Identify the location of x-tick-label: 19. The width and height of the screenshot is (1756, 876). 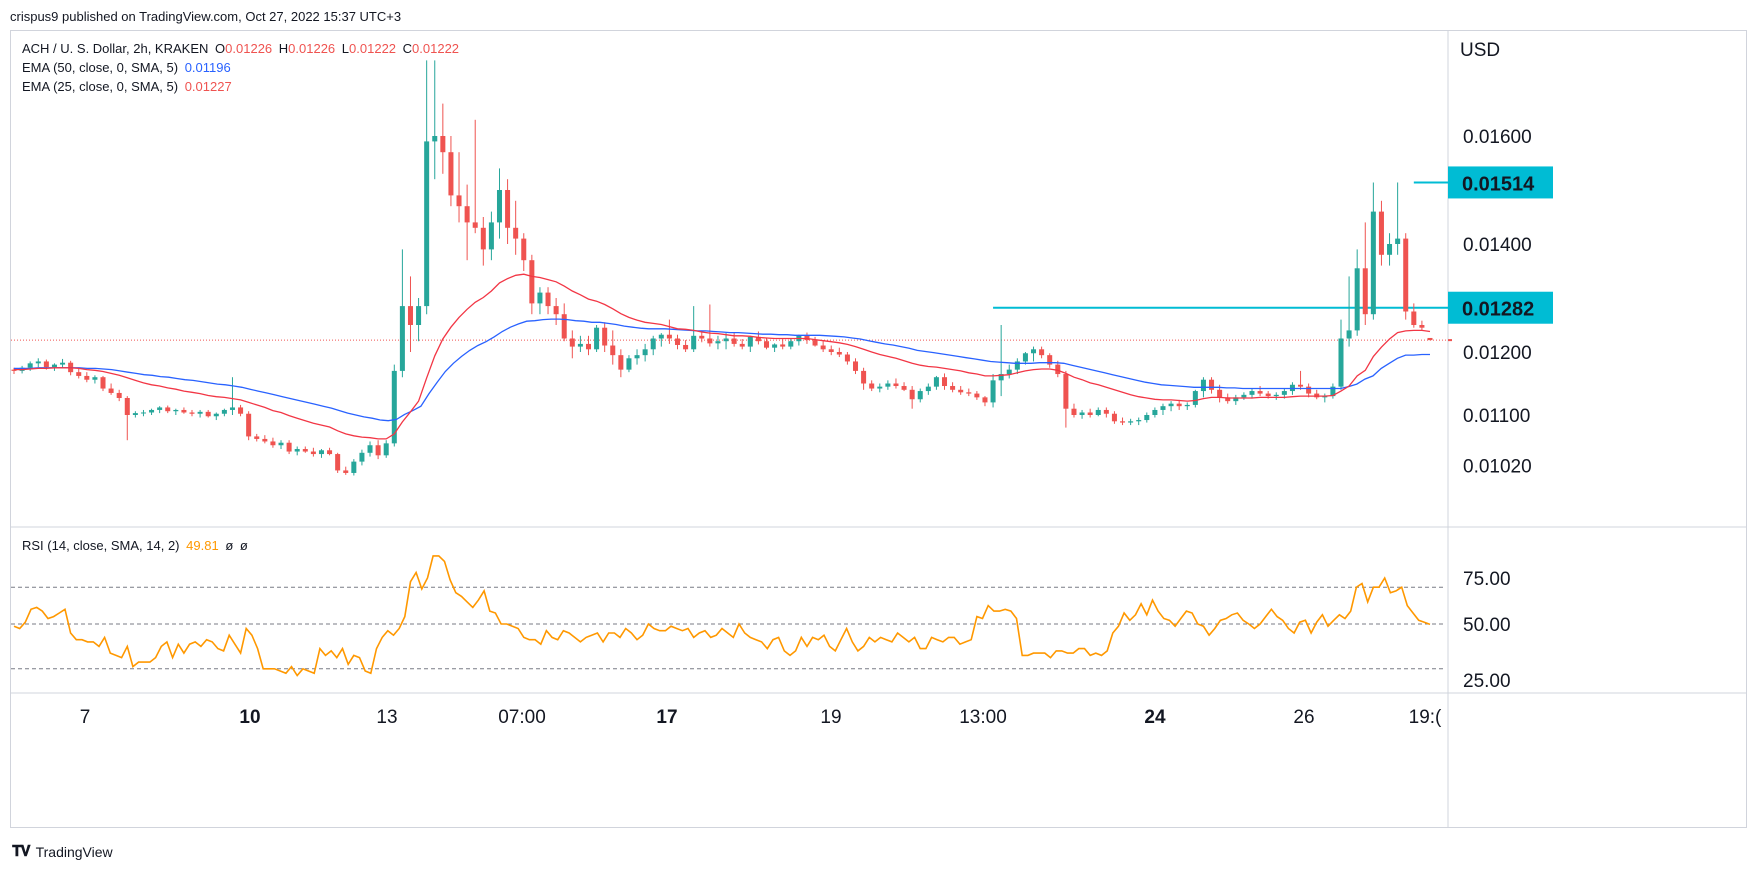
(830, 717).